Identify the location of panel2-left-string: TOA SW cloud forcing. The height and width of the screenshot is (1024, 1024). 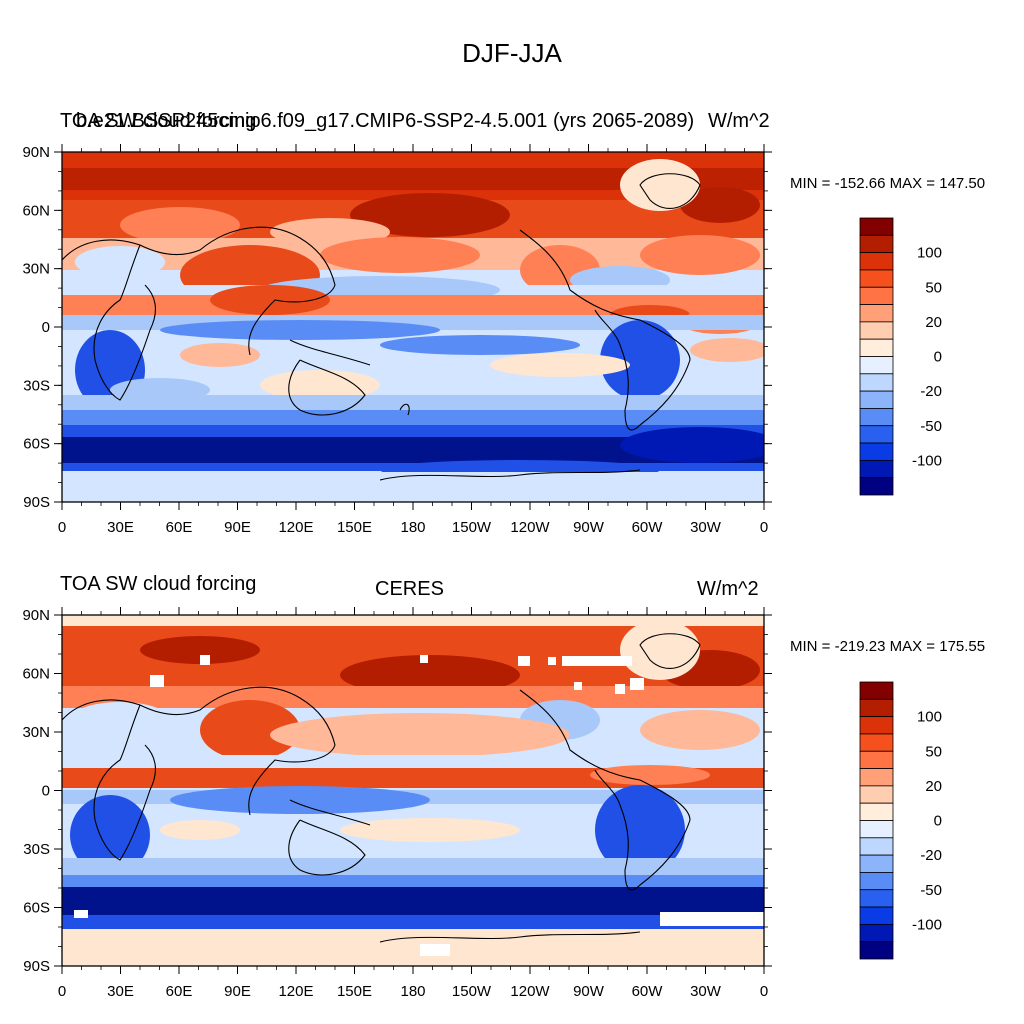
(158, 584).